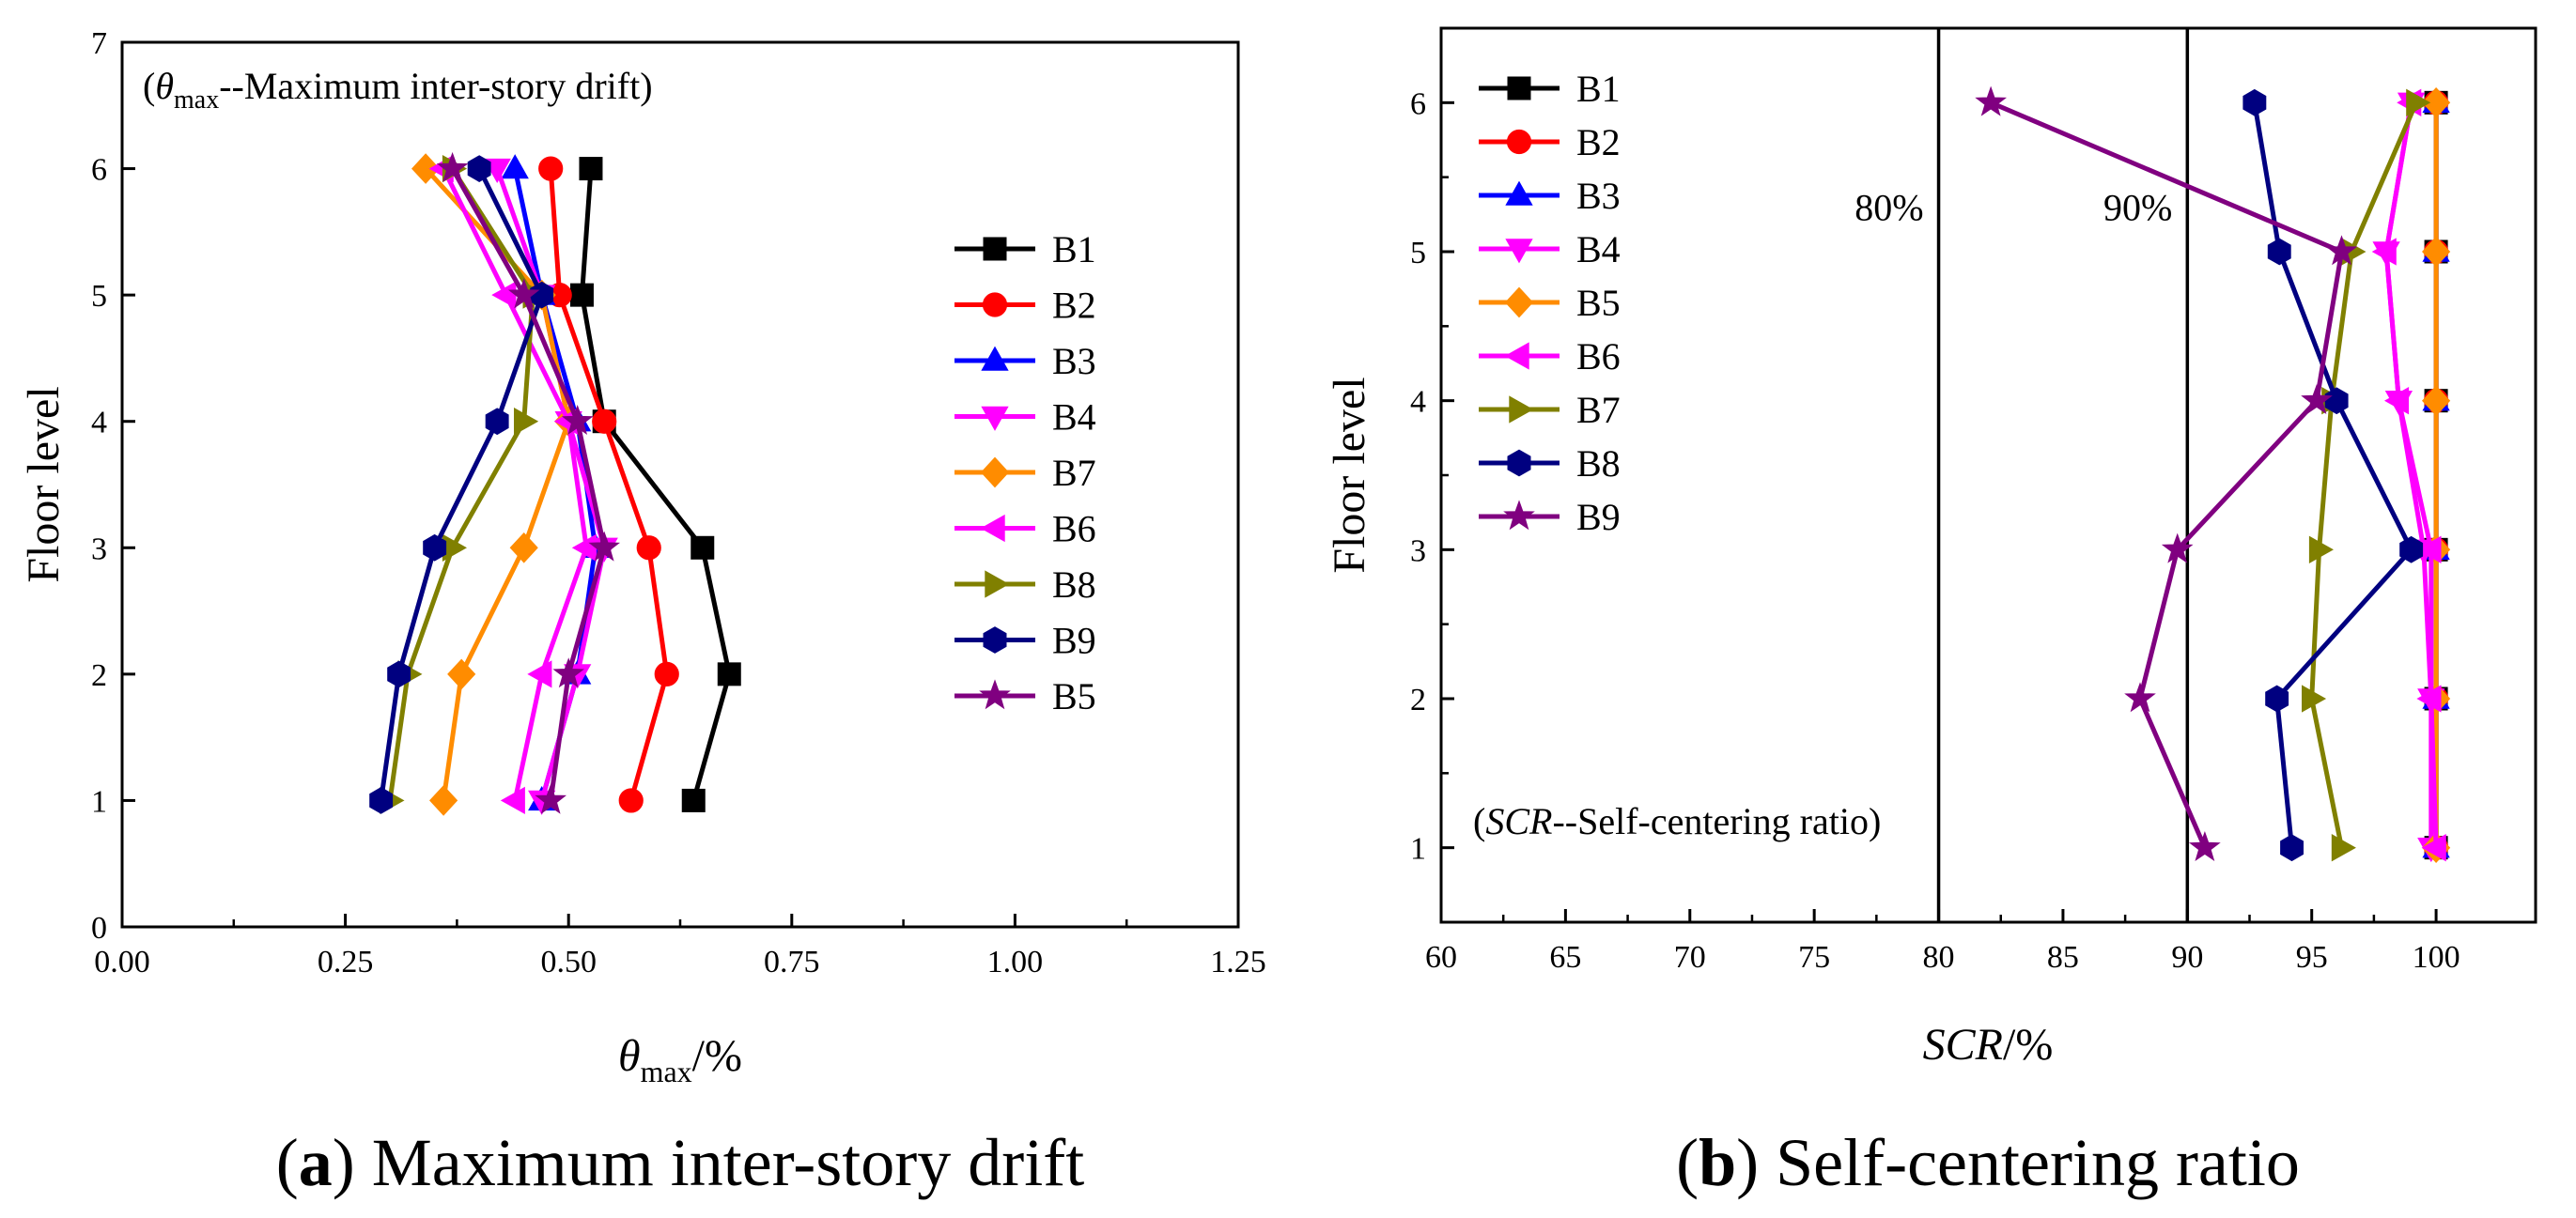 Image resolution: width=2576 pixels, height=1218 pixels. Describe the element at coordinates (1519, 193) in the screenshot. I see `legend-marker-B3` at that location.